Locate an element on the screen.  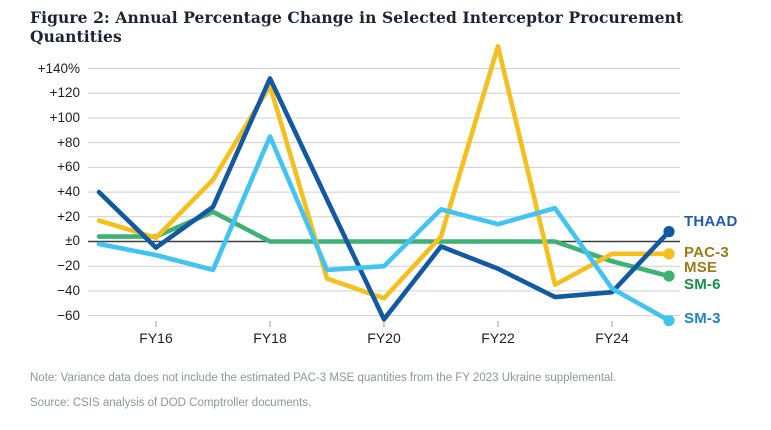
legend-label-thaad: THAAD is located at coordinates (711, 221).